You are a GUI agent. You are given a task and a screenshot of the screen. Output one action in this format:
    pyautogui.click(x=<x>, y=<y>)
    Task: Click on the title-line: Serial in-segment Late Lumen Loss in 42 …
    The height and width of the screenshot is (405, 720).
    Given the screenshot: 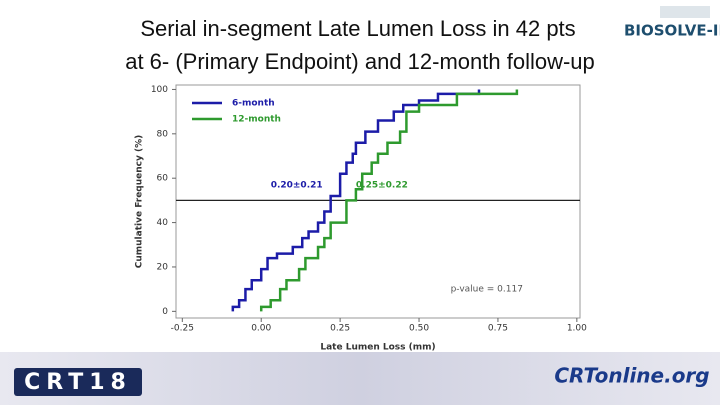 What is the action you would take?
    pyautogui.click(x=357, y=28)
    